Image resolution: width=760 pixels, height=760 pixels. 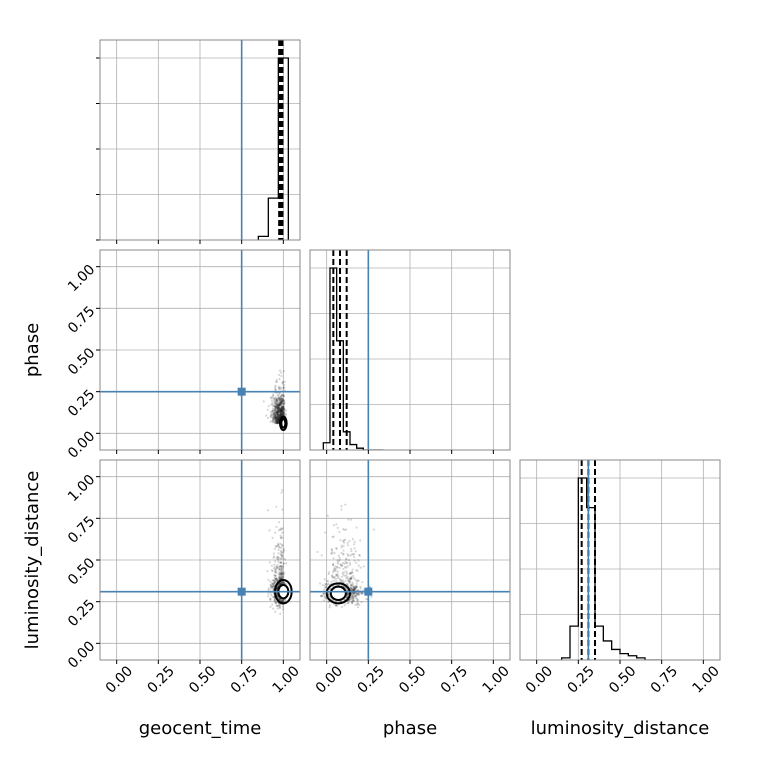 I want to click on x-tick-label: 0.50, so click(x=622, y=679).